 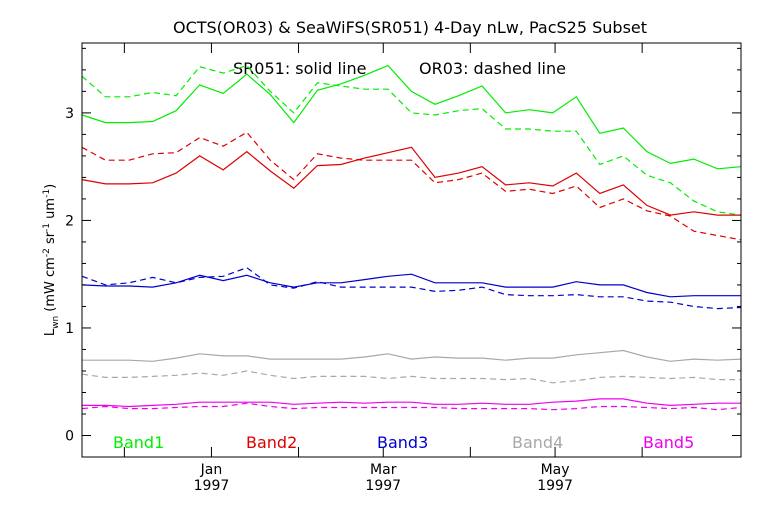 I want to click on series-line-band5-solid, so click(x=411, y=403).